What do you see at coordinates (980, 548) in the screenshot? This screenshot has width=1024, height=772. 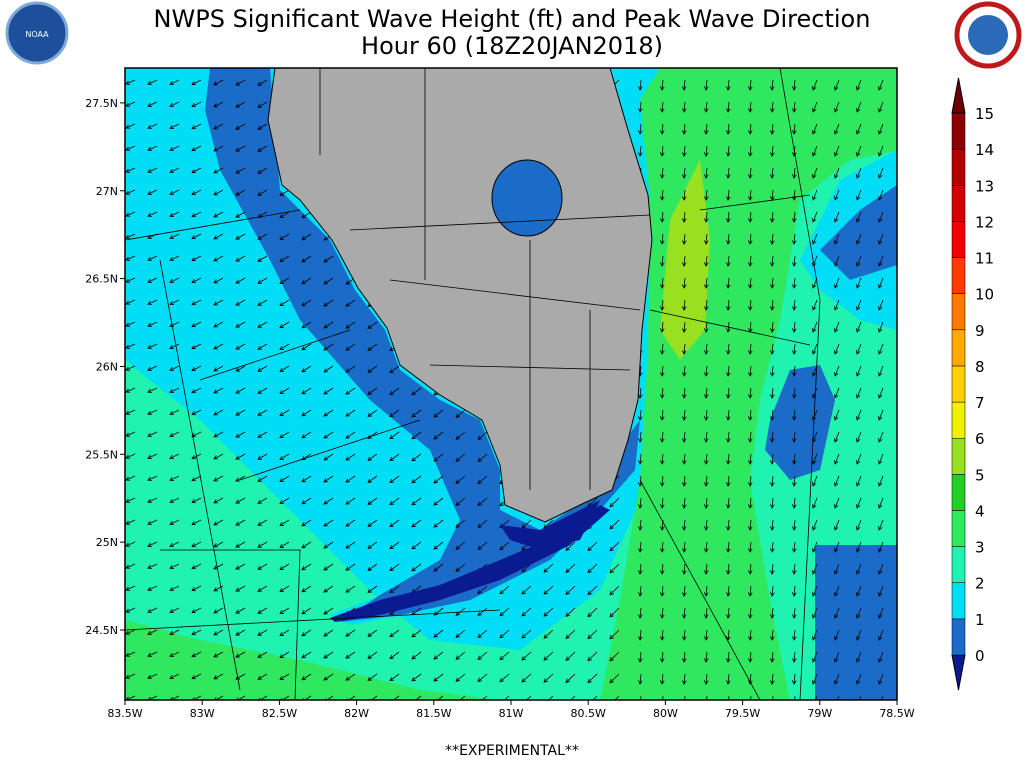 I see `colorbar-label: 3` at bounding box center [980, 548].